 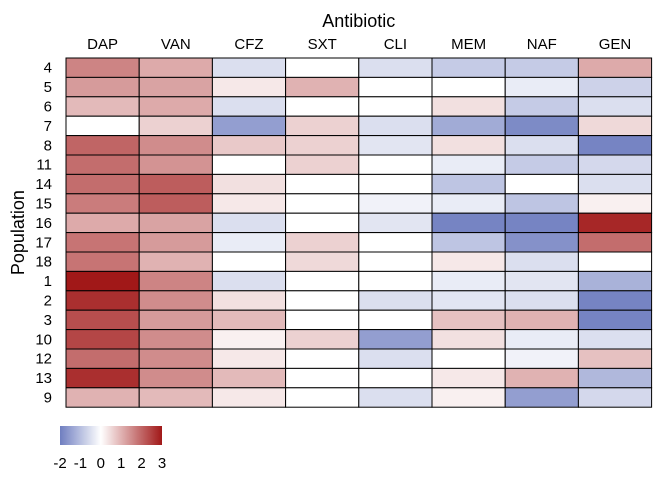 What do you see at coordinates (43, 204) in the screenshot?
I see `row-label: 15` at bounding box center [43, 204].